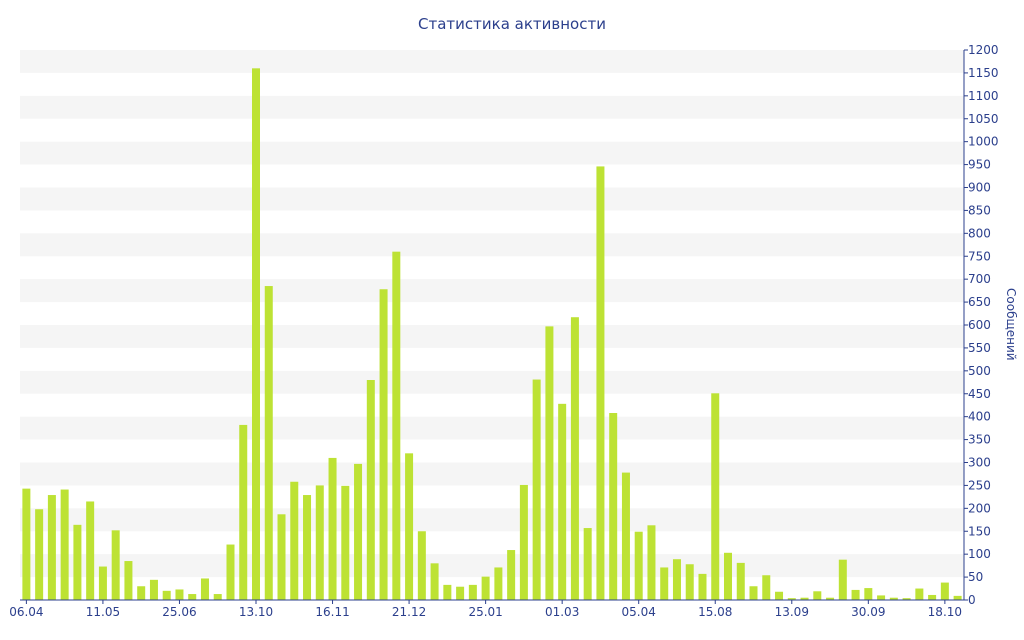  Describe the element at coordinates (979, 348) in the screenshot. I see `y-tick-label: 550` at that location.